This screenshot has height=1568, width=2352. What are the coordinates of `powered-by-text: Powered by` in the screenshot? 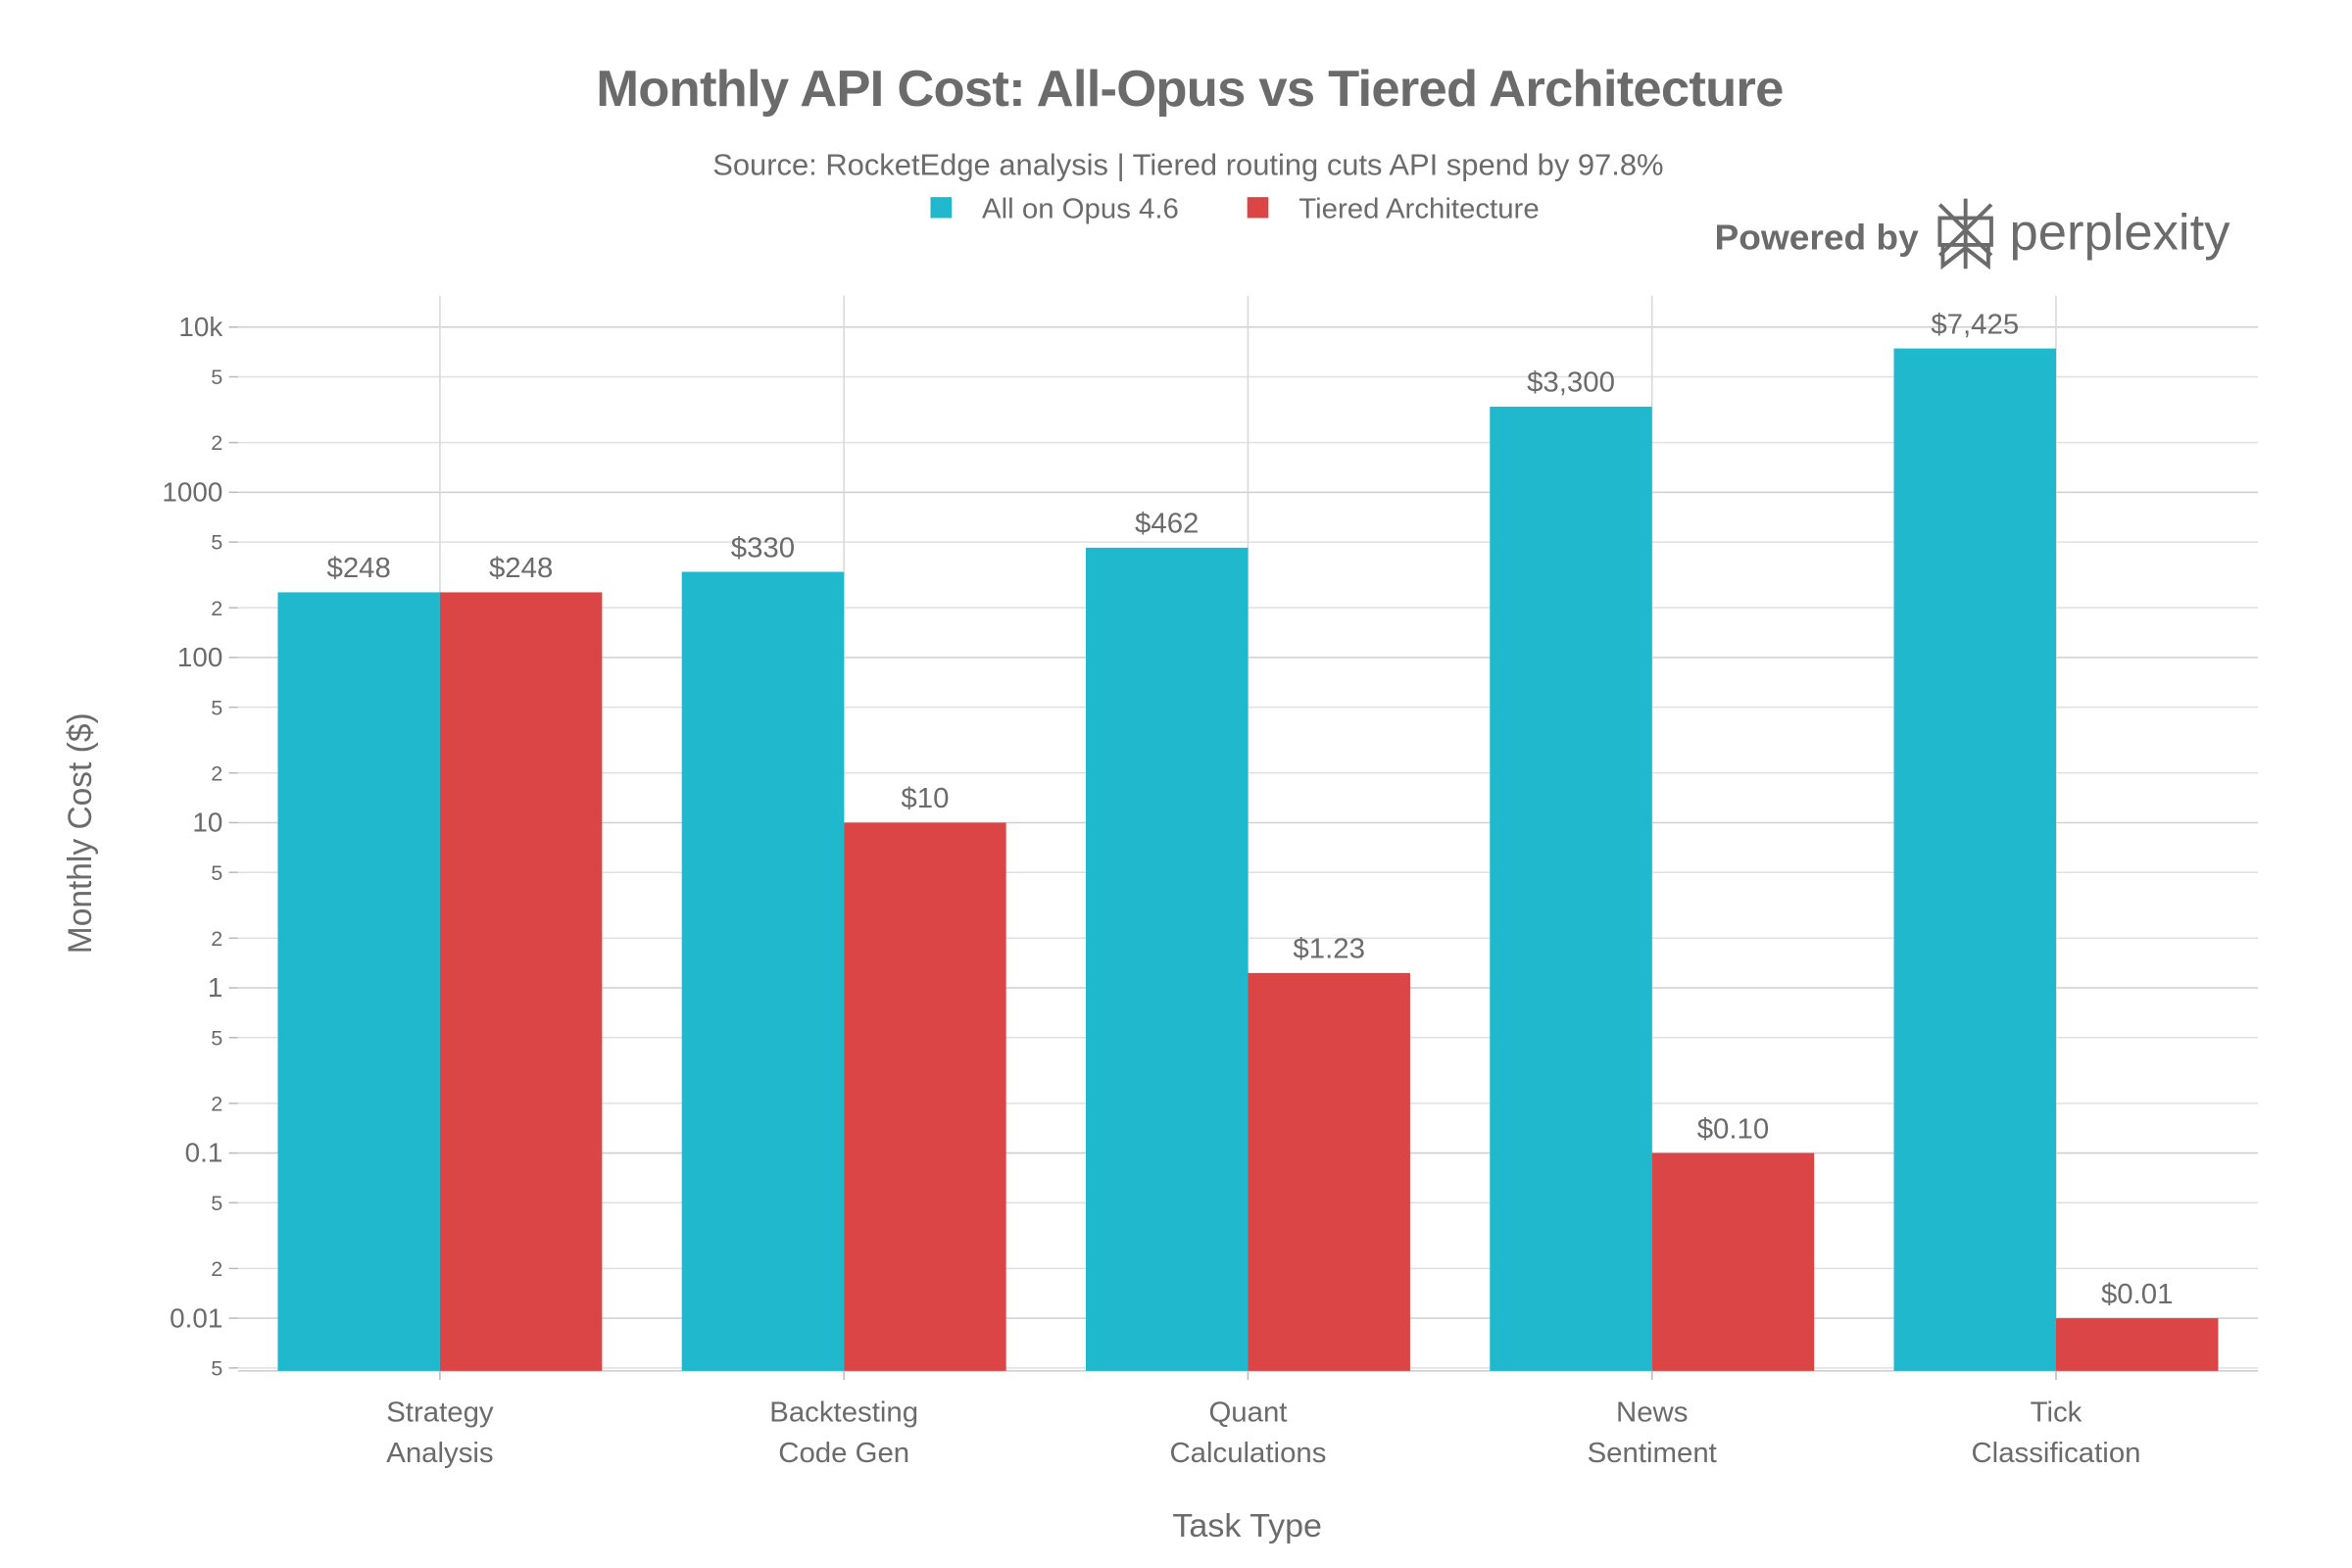 It's located at (1816, 238).